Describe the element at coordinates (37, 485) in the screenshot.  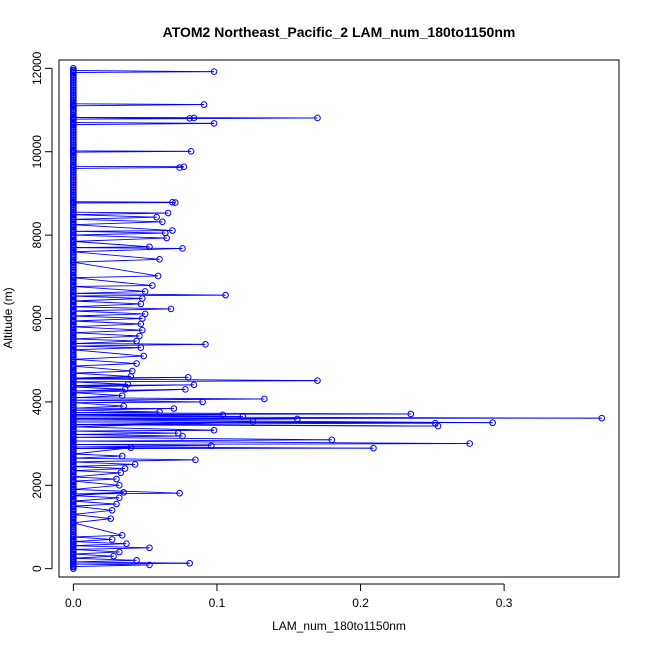
I see `y-tick-label: 2000` at that location.